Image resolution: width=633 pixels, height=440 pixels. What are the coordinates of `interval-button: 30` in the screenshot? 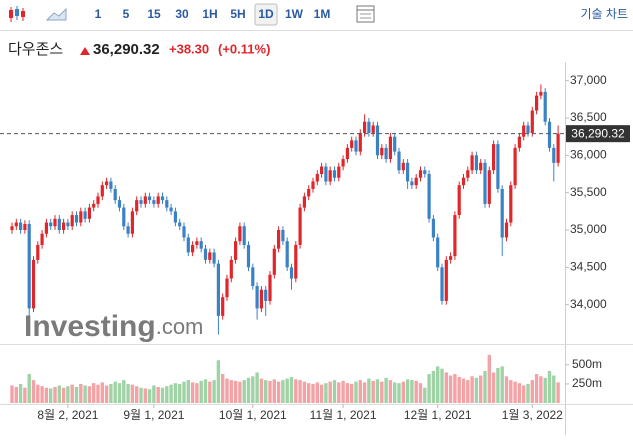 It's located at (182, 14).